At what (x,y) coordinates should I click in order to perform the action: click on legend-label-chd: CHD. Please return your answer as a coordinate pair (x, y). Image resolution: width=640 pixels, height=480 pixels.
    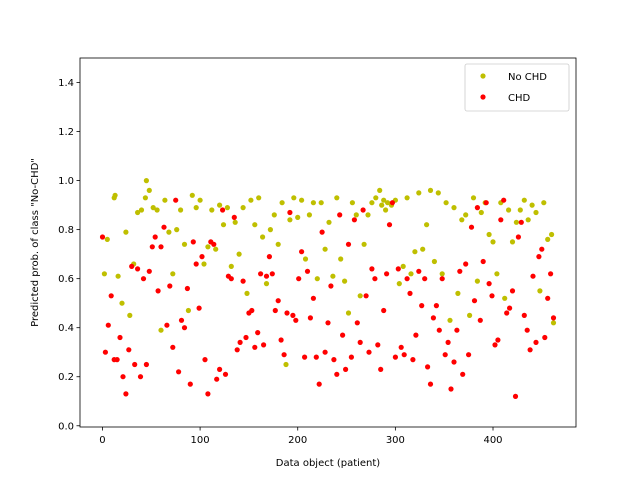
    Looking at the image, I should click on (519, 98).